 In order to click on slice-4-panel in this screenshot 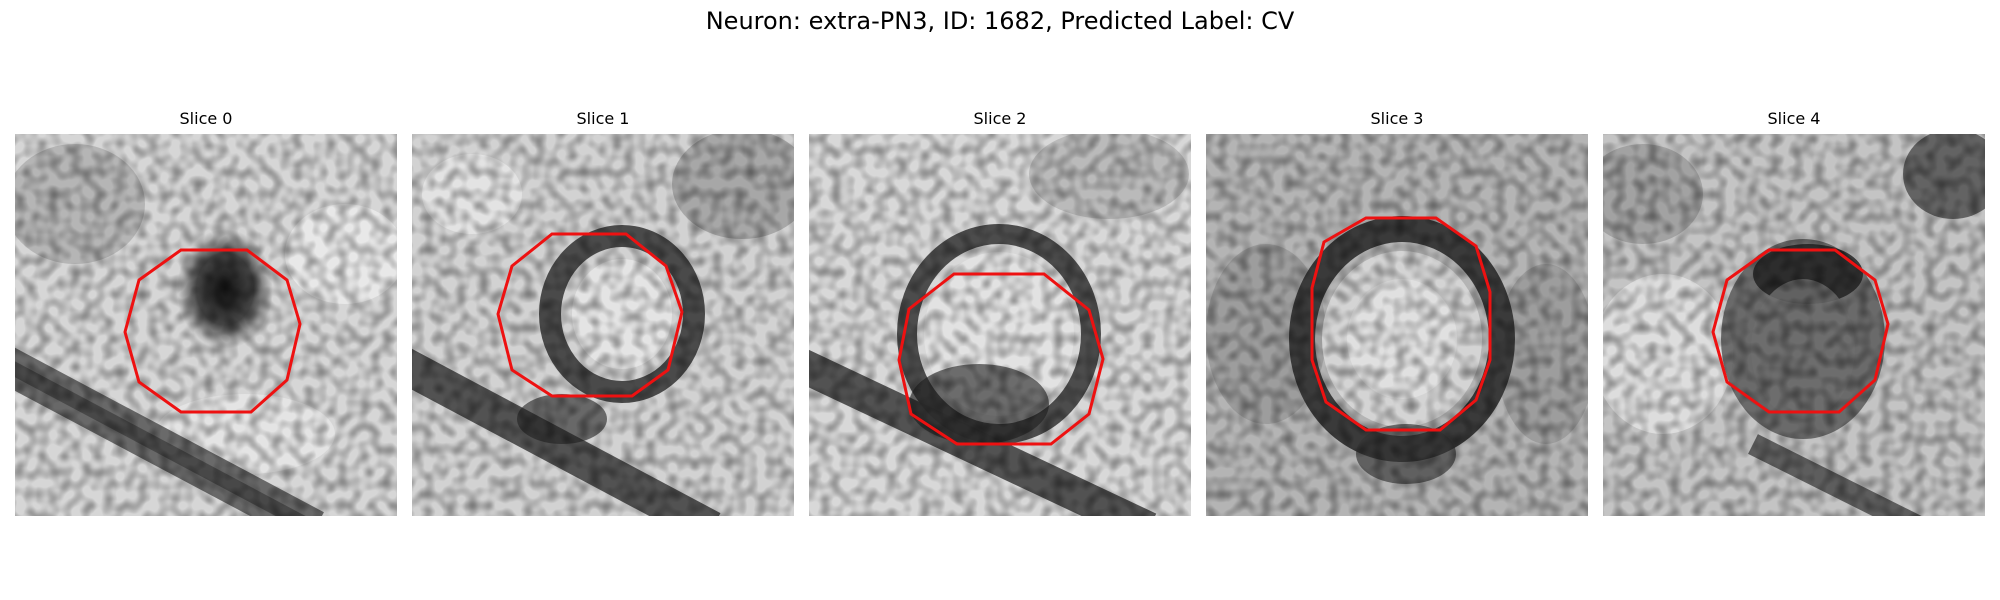, I will do `click(1794, 325)`.